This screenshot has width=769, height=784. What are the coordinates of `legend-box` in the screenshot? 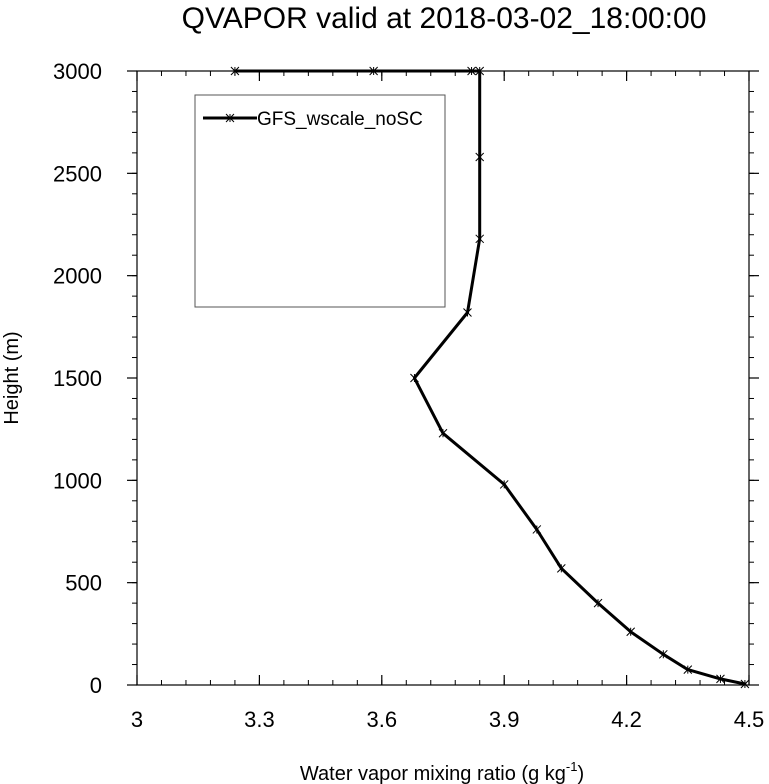 It's located at (320, 201).